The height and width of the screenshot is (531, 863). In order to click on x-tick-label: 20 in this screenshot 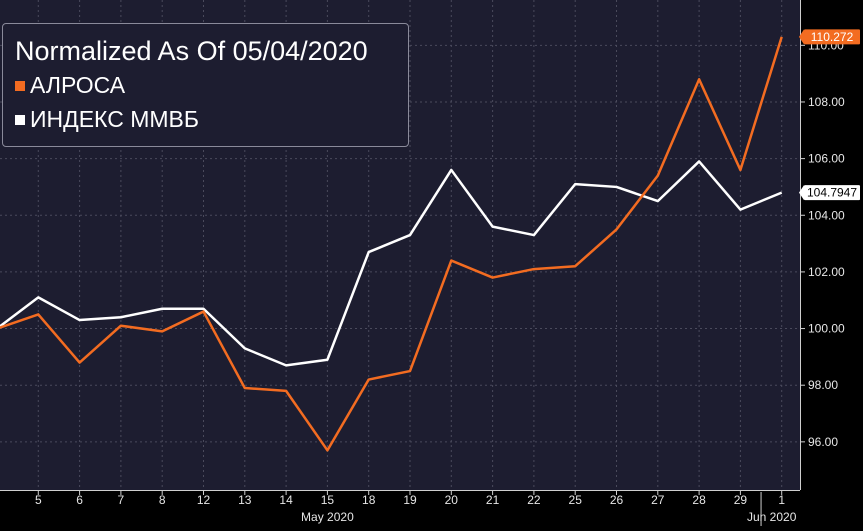, I will do `click(452, 500)`.